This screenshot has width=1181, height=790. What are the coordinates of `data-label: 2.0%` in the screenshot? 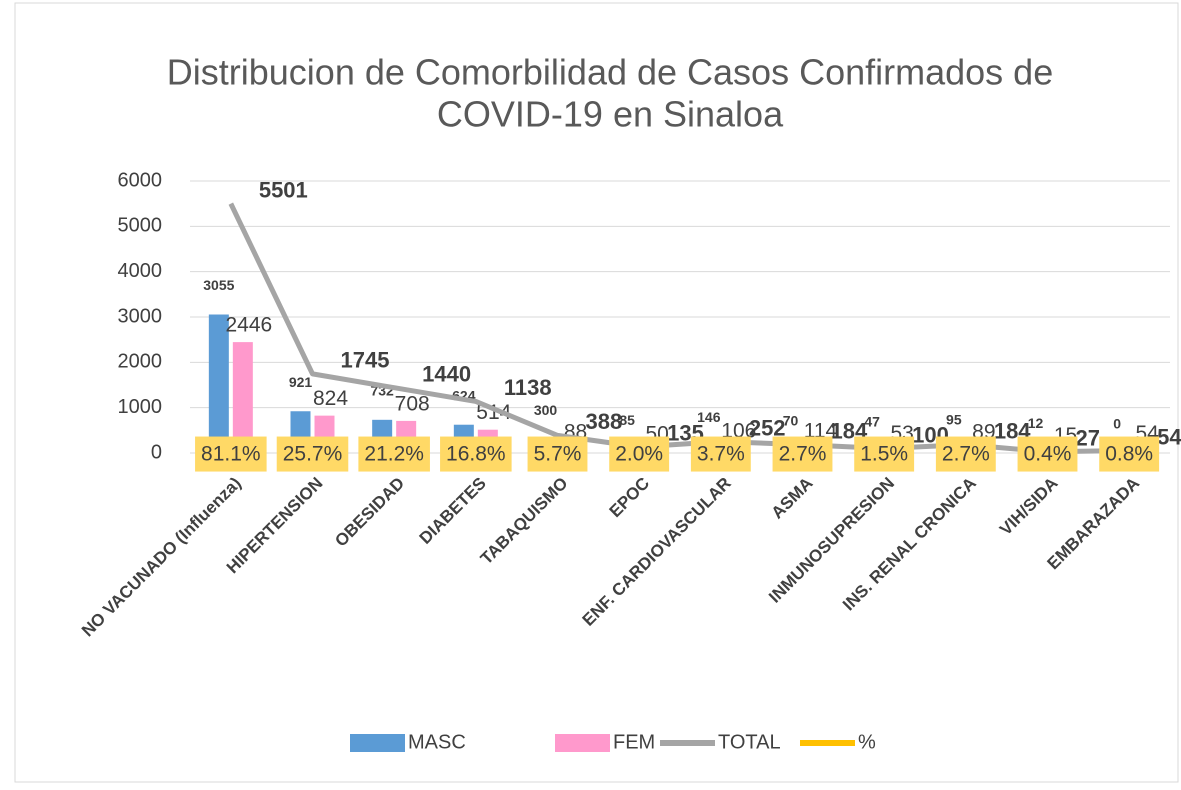 It's located at (639, 454).